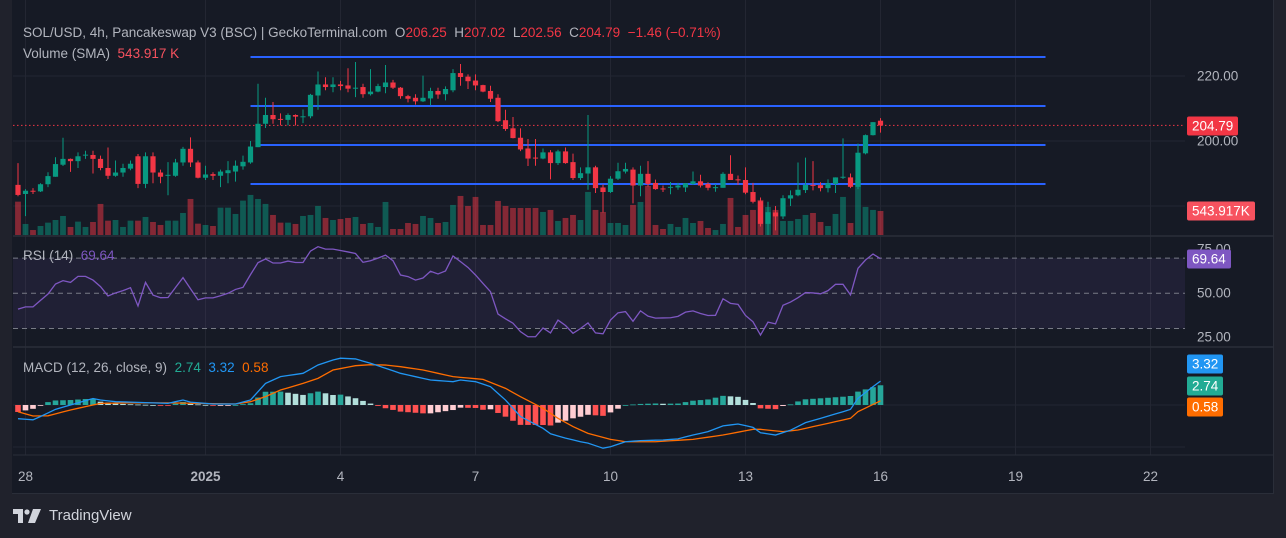 The height and width of the screenshot is (538, 1286). I want to click on open-label: O, so click(400, 32).